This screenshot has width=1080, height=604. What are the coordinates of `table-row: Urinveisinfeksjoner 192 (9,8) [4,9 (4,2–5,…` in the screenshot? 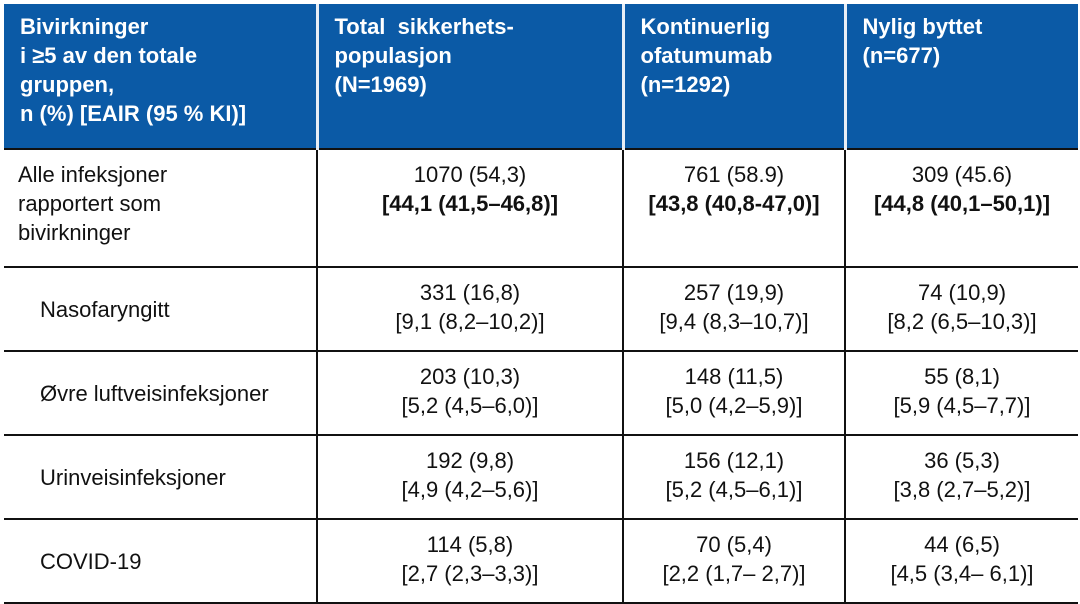 It's located at (541, 476).